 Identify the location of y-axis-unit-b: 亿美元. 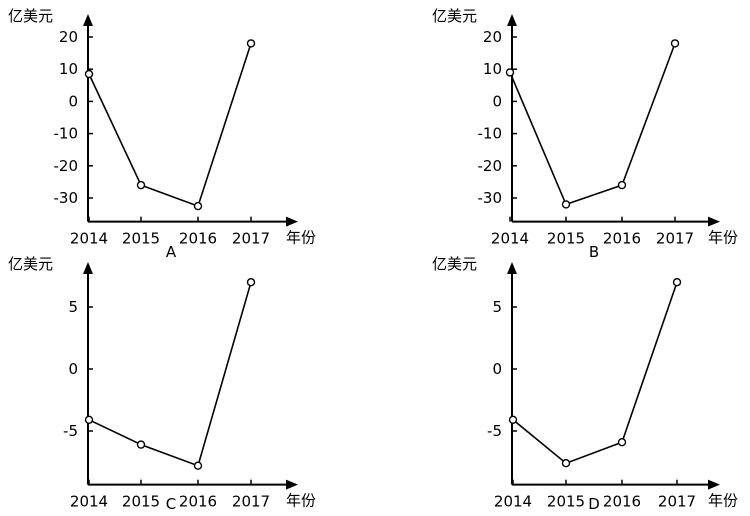
(454, 16).